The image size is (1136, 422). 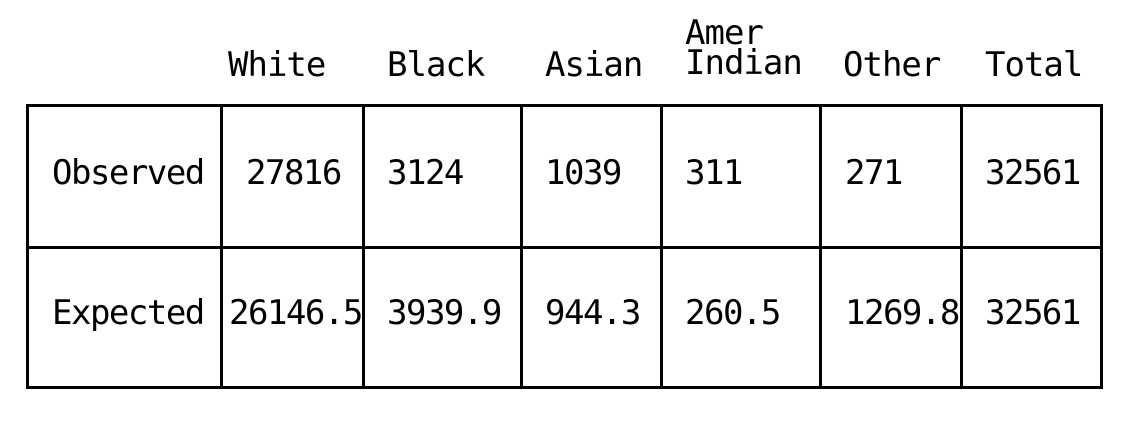 I want to click on cell-observed-black: 3124, so click(x=425, y=173).